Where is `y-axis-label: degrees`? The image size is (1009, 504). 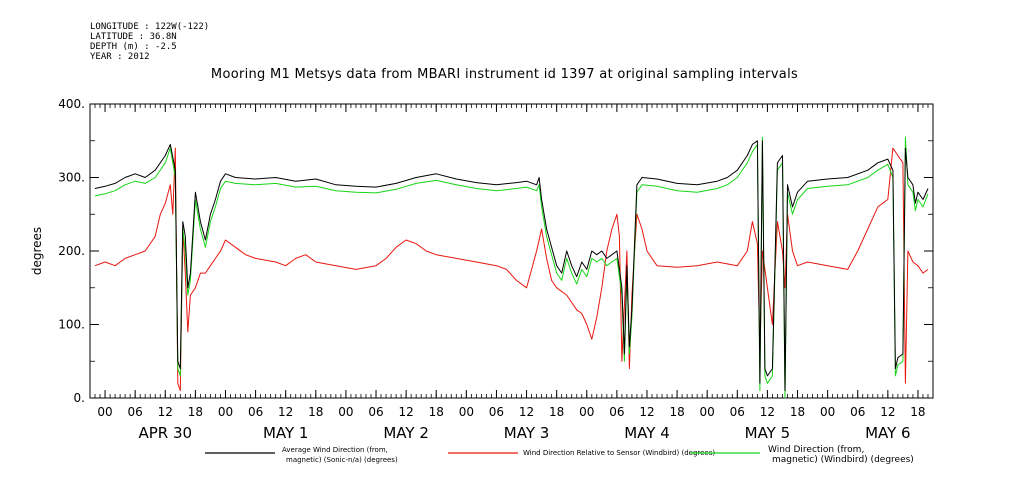
y-axis-label: degrees is located at coordinates (37, 251).